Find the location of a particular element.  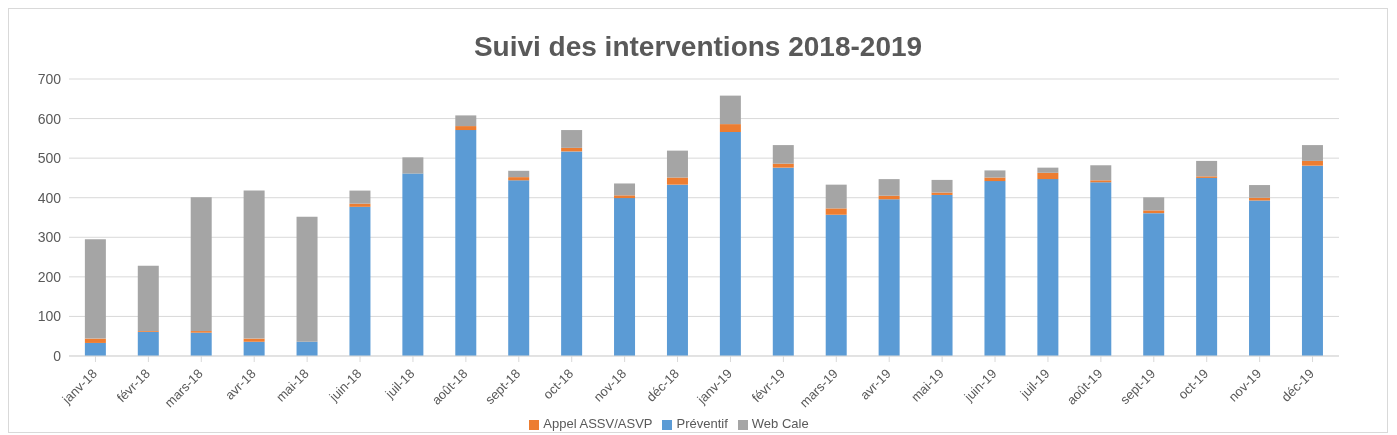

legend-label: Web Cale is located at coordinates (780, 423).